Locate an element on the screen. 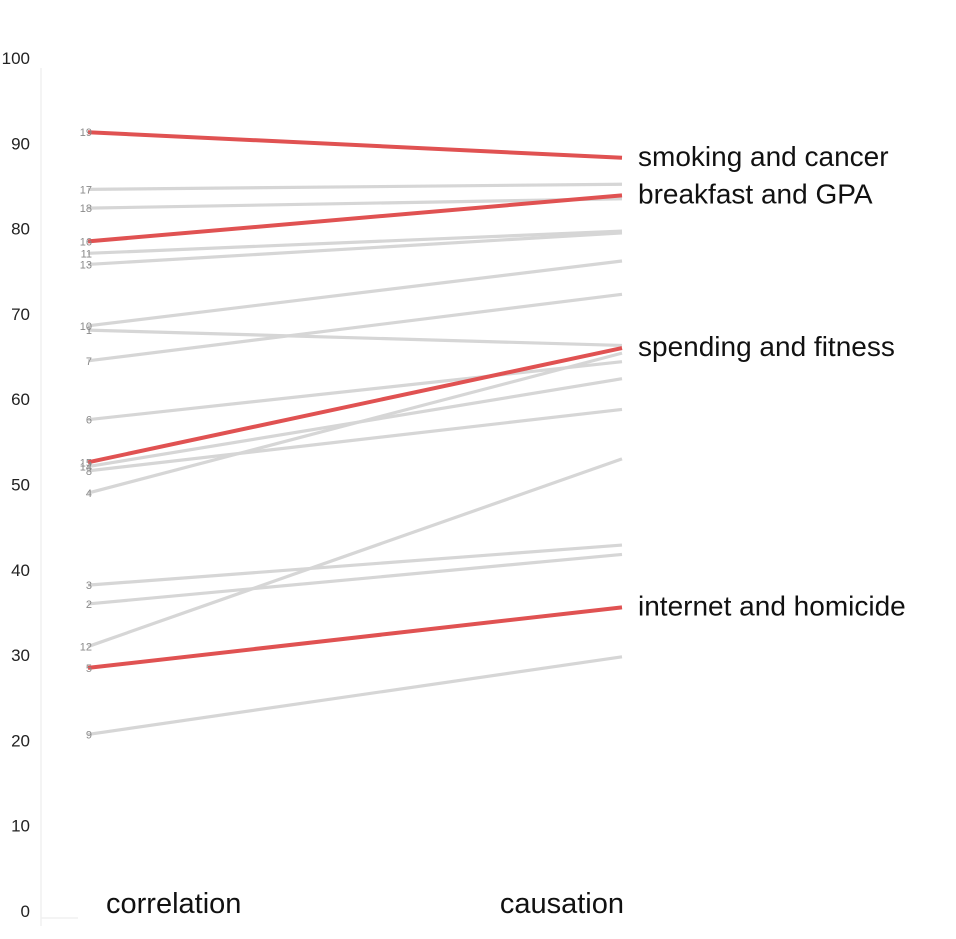  y-tick-label-70: 70 is located at coordinates (20, 314).